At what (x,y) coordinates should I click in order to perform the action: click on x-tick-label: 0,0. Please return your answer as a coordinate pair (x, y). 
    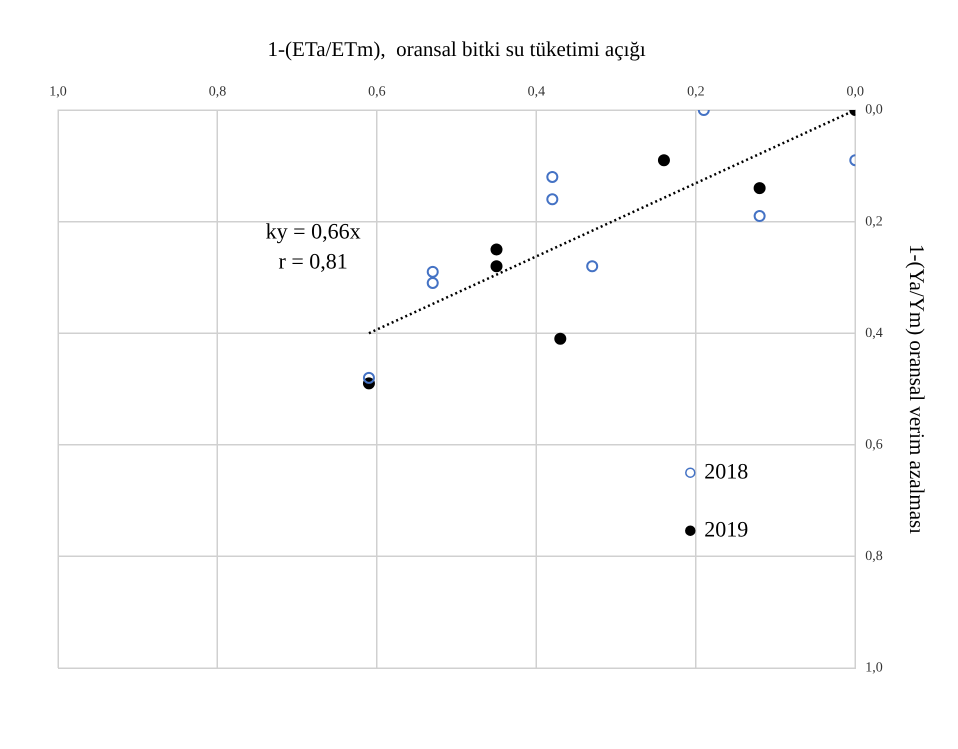
    Looking at the image, I should click on (855, 92).